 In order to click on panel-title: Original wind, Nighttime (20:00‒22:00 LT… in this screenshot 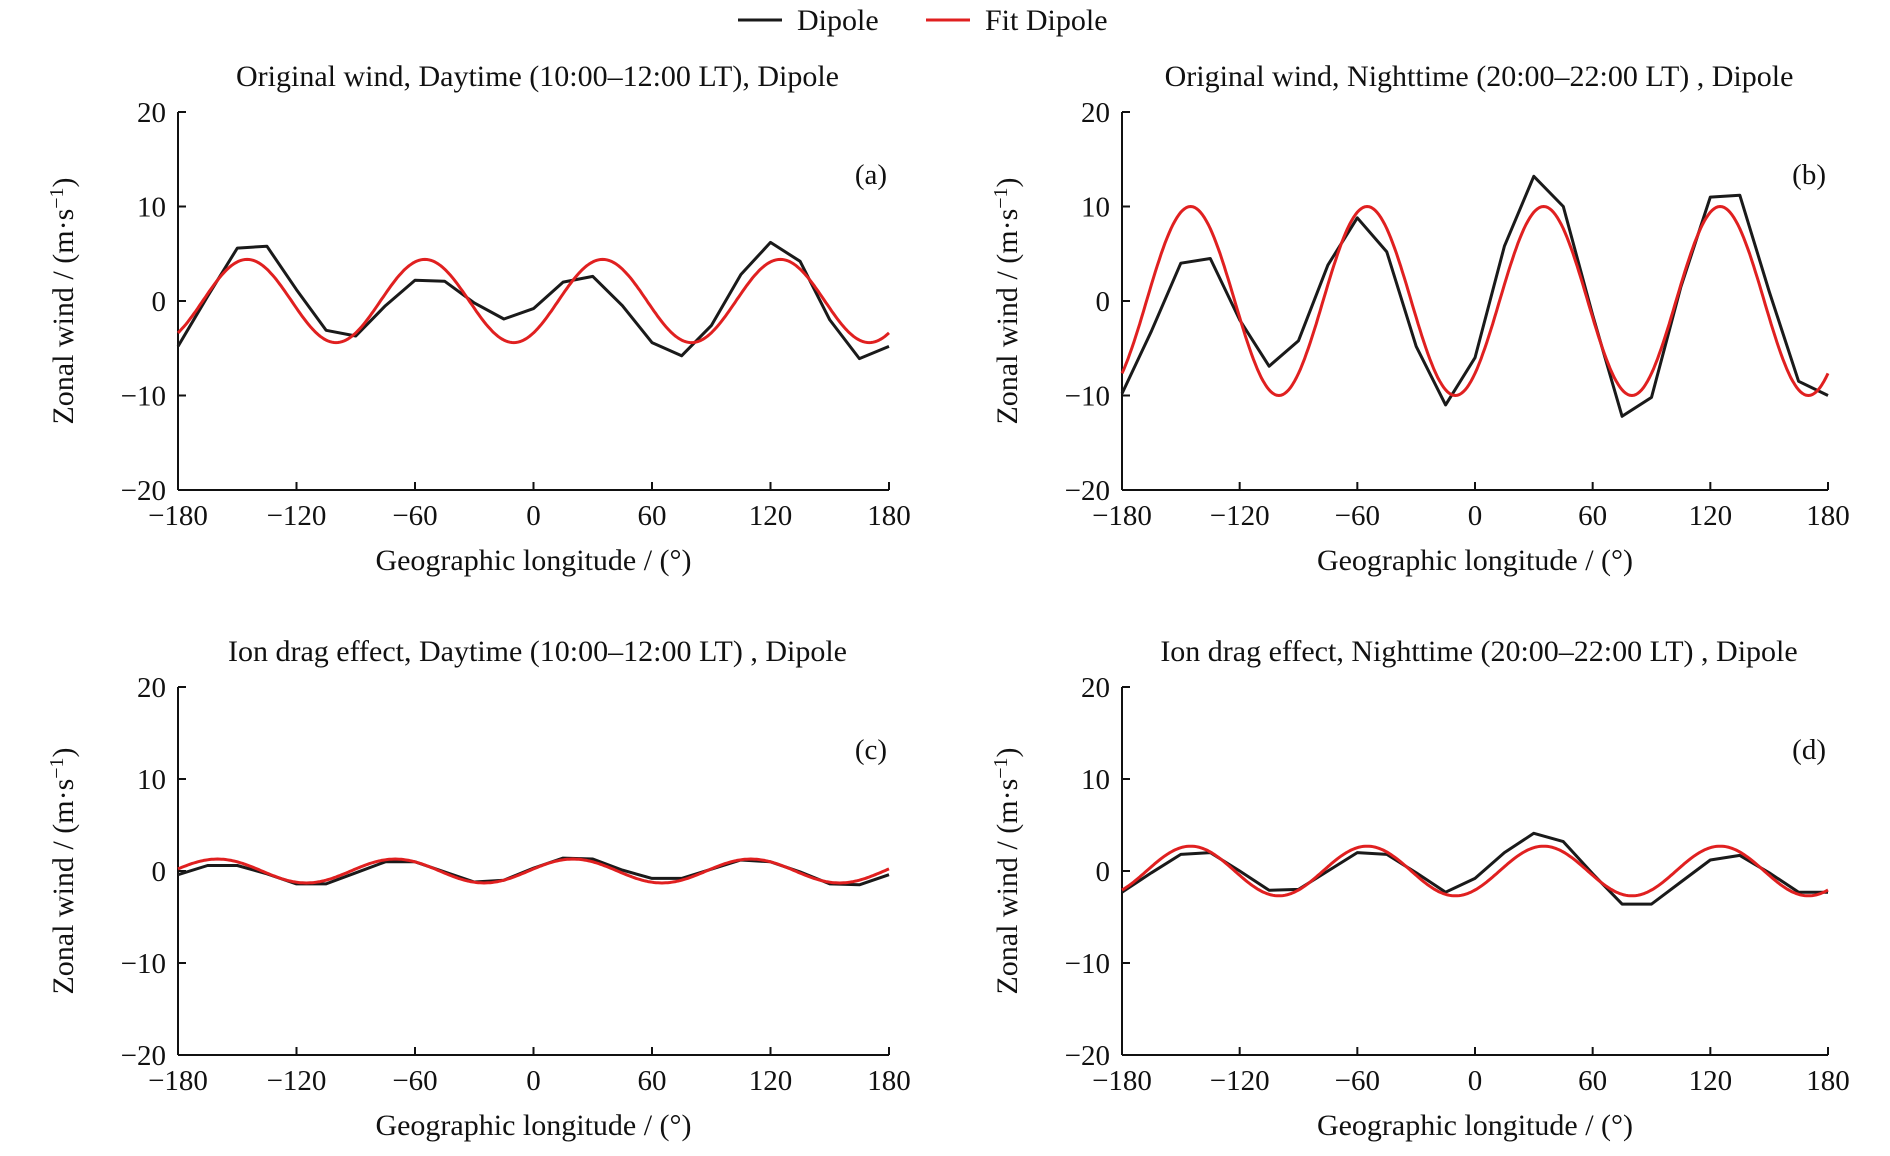, I will do `click(1479, 76)`.